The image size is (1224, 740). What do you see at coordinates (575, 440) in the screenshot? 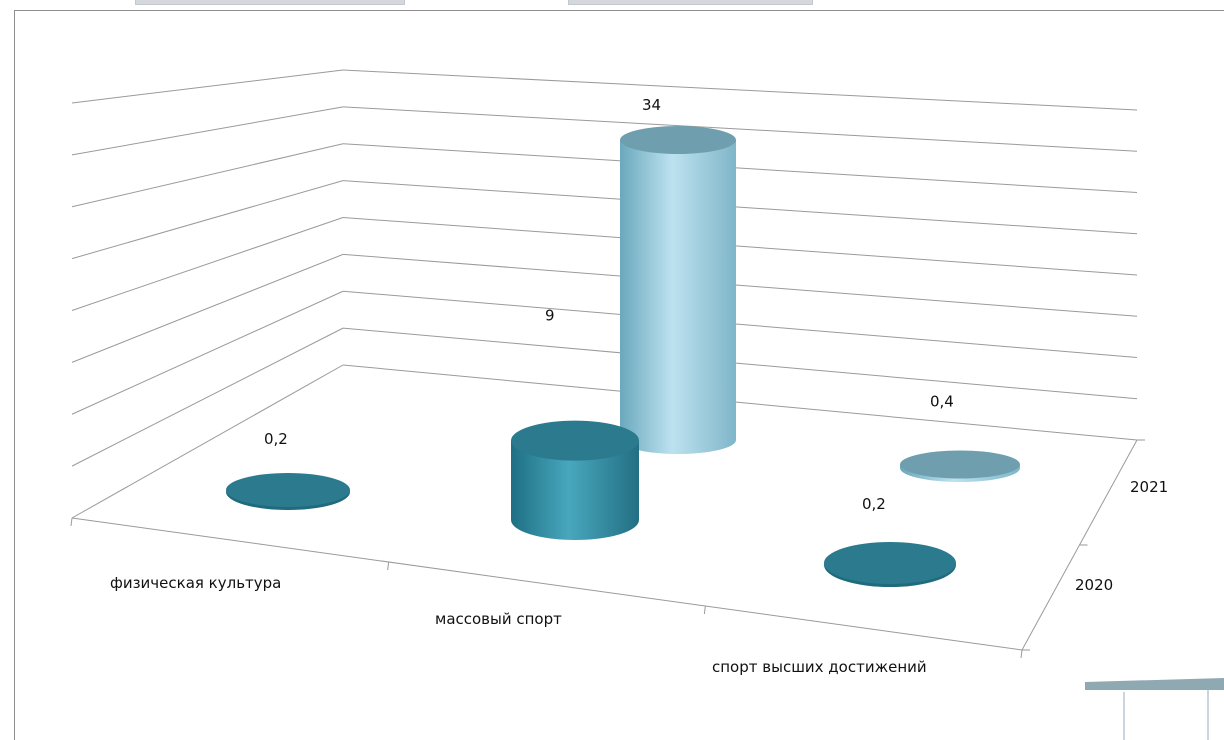
I see `bar-2020-1-top` at bounding box center [575, 440].